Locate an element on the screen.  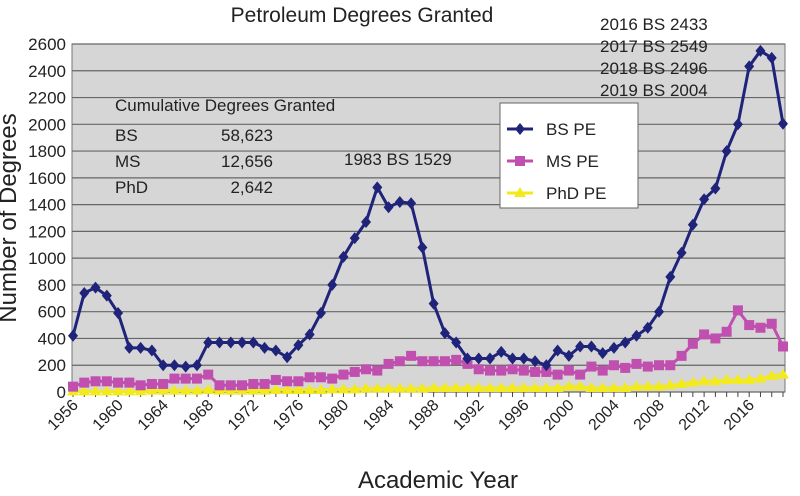
cumulative-ms-label: MS is located at coordinates (128, 161).